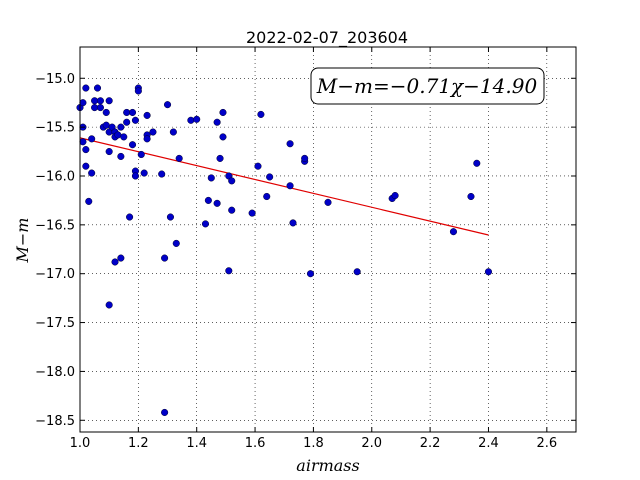 The image size is (640, 480). I want to click on y-tick-label: −15.0, so click(55, 79).